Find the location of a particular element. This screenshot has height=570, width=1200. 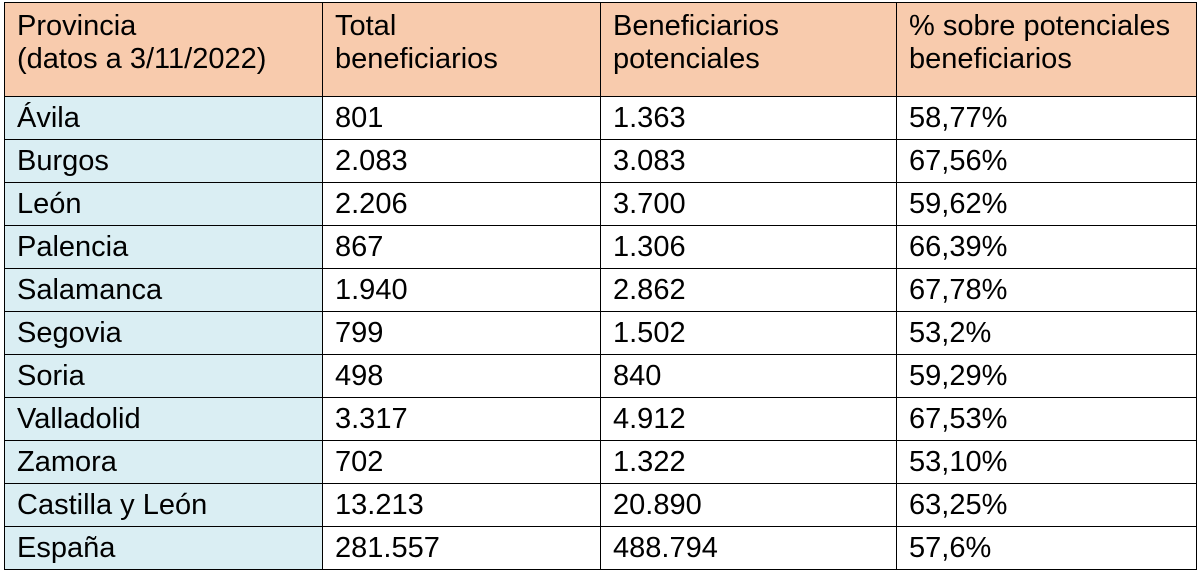

cell-porcentaje: 57,6% is located at coordinates (1046, 548).